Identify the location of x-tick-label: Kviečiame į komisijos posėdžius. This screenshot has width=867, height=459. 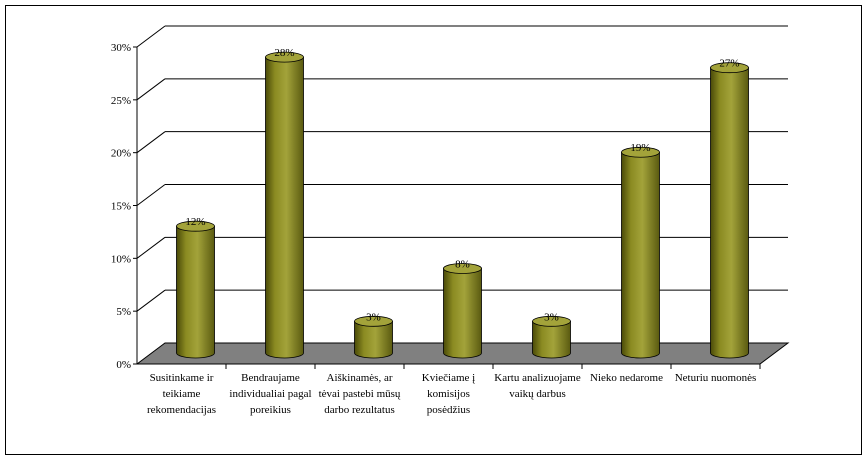
(448, 394).